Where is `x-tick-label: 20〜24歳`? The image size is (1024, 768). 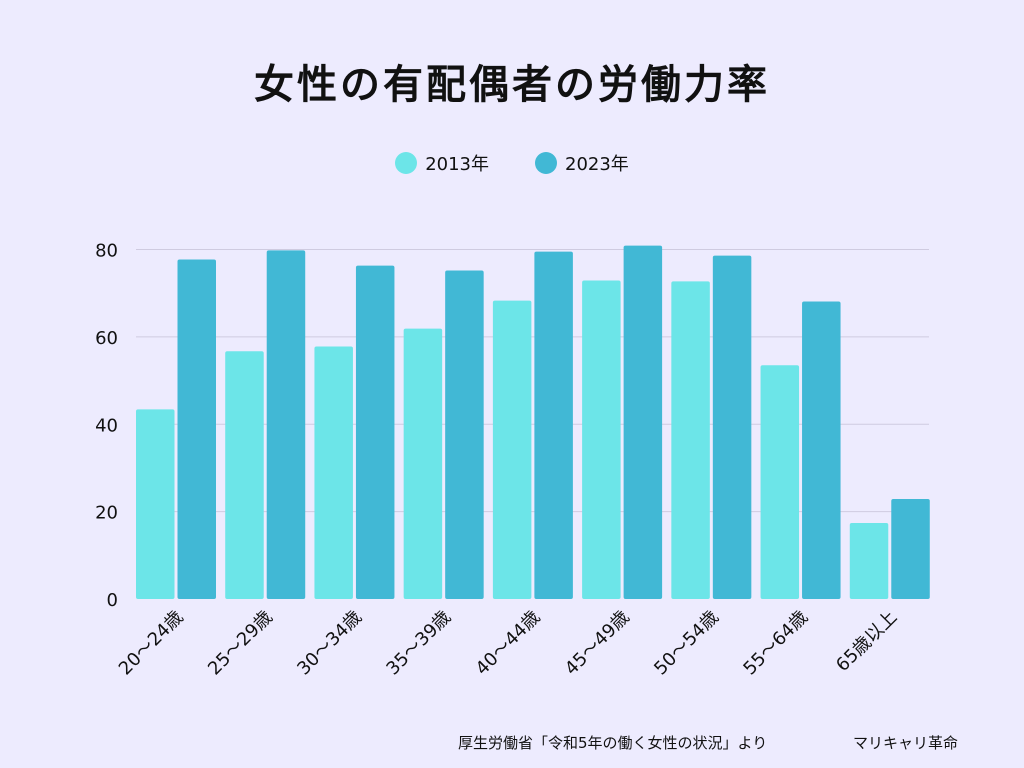 x-tick-label: 20〜24歳 is located at coordinates (151, 643).